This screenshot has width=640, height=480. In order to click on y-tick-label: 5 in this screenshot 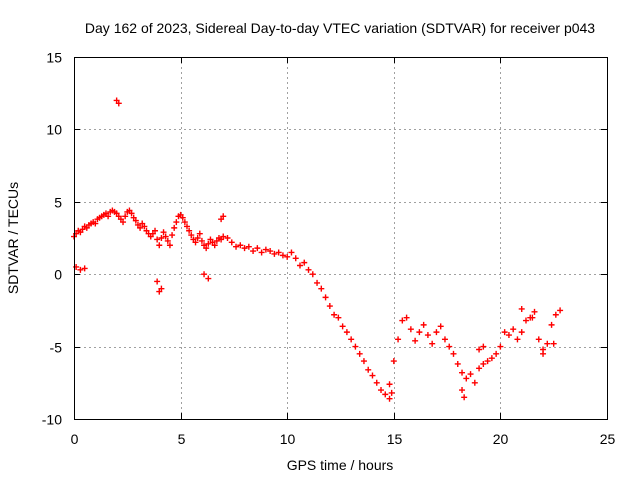, I will do `click(58, 203)`.